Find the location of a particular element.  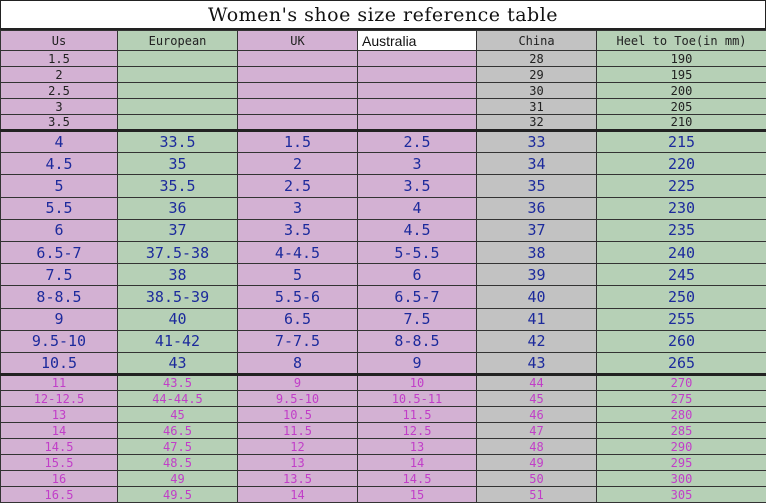

table-cell: 32 is located at coordinates (537, 123).